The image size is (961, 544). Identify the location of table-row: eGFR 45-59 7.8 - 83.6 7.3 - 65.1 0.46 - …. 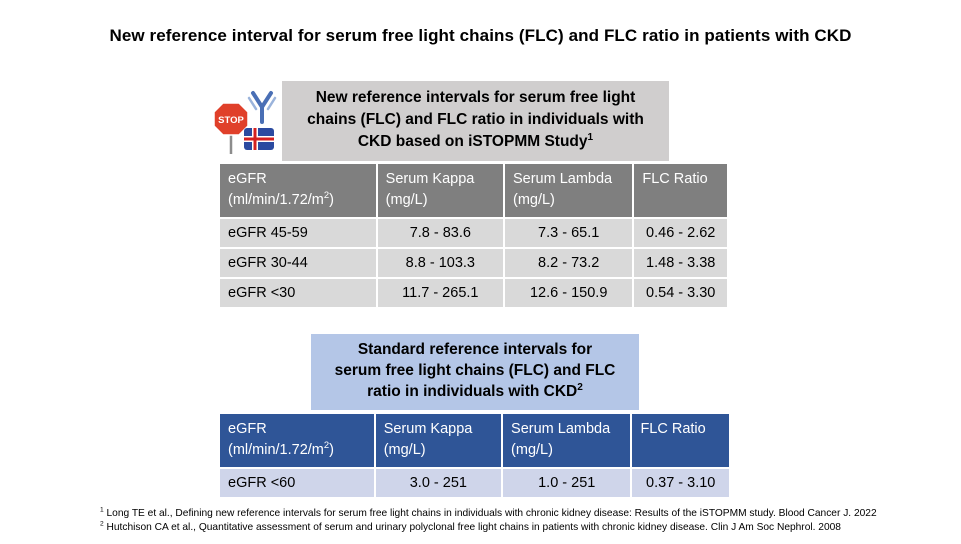
(473, 233).